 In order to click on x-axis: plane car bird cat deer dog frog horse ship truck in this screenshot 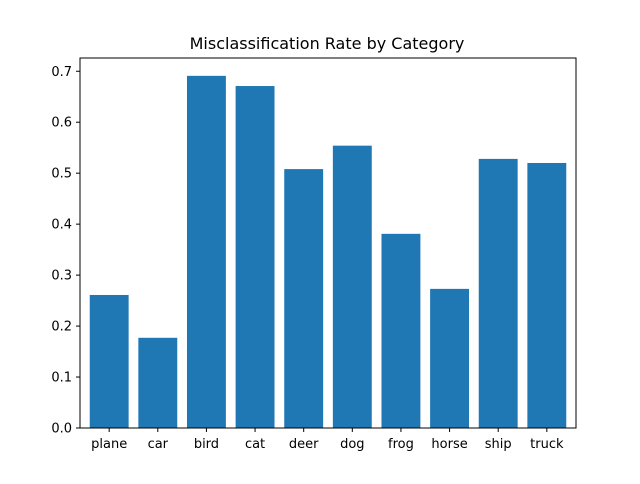, I will do `click(327, 440)`.